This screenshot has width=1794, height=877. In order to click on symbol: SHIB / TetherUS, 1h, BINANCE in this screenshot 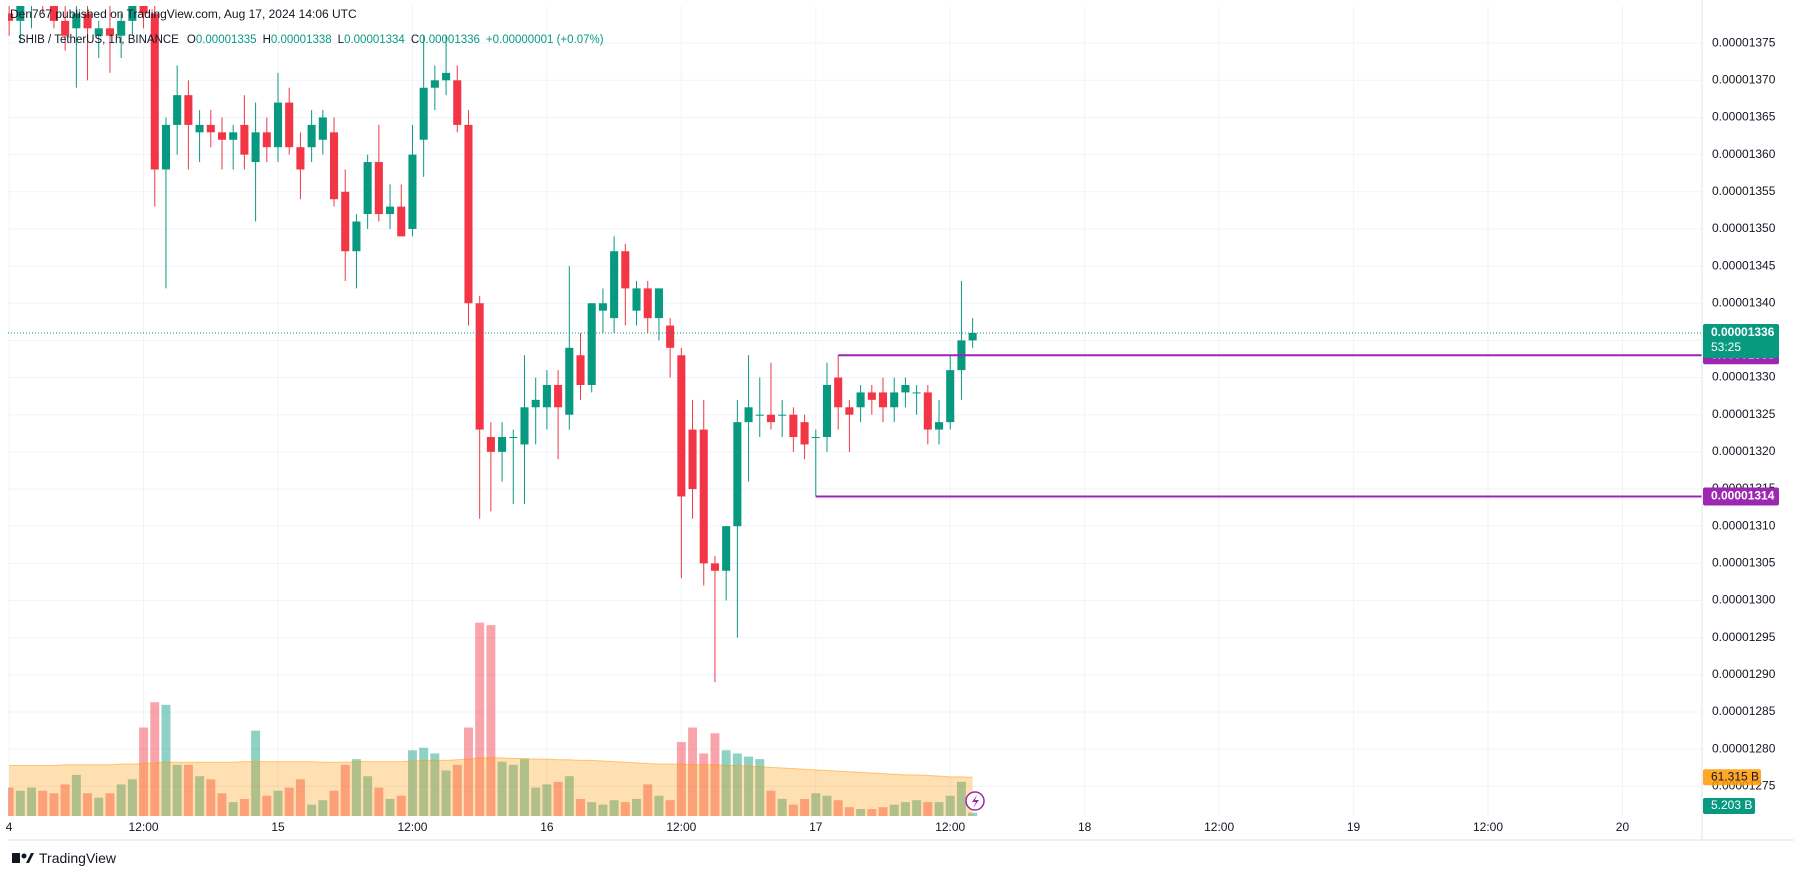, I will do `click(98, 40)`.